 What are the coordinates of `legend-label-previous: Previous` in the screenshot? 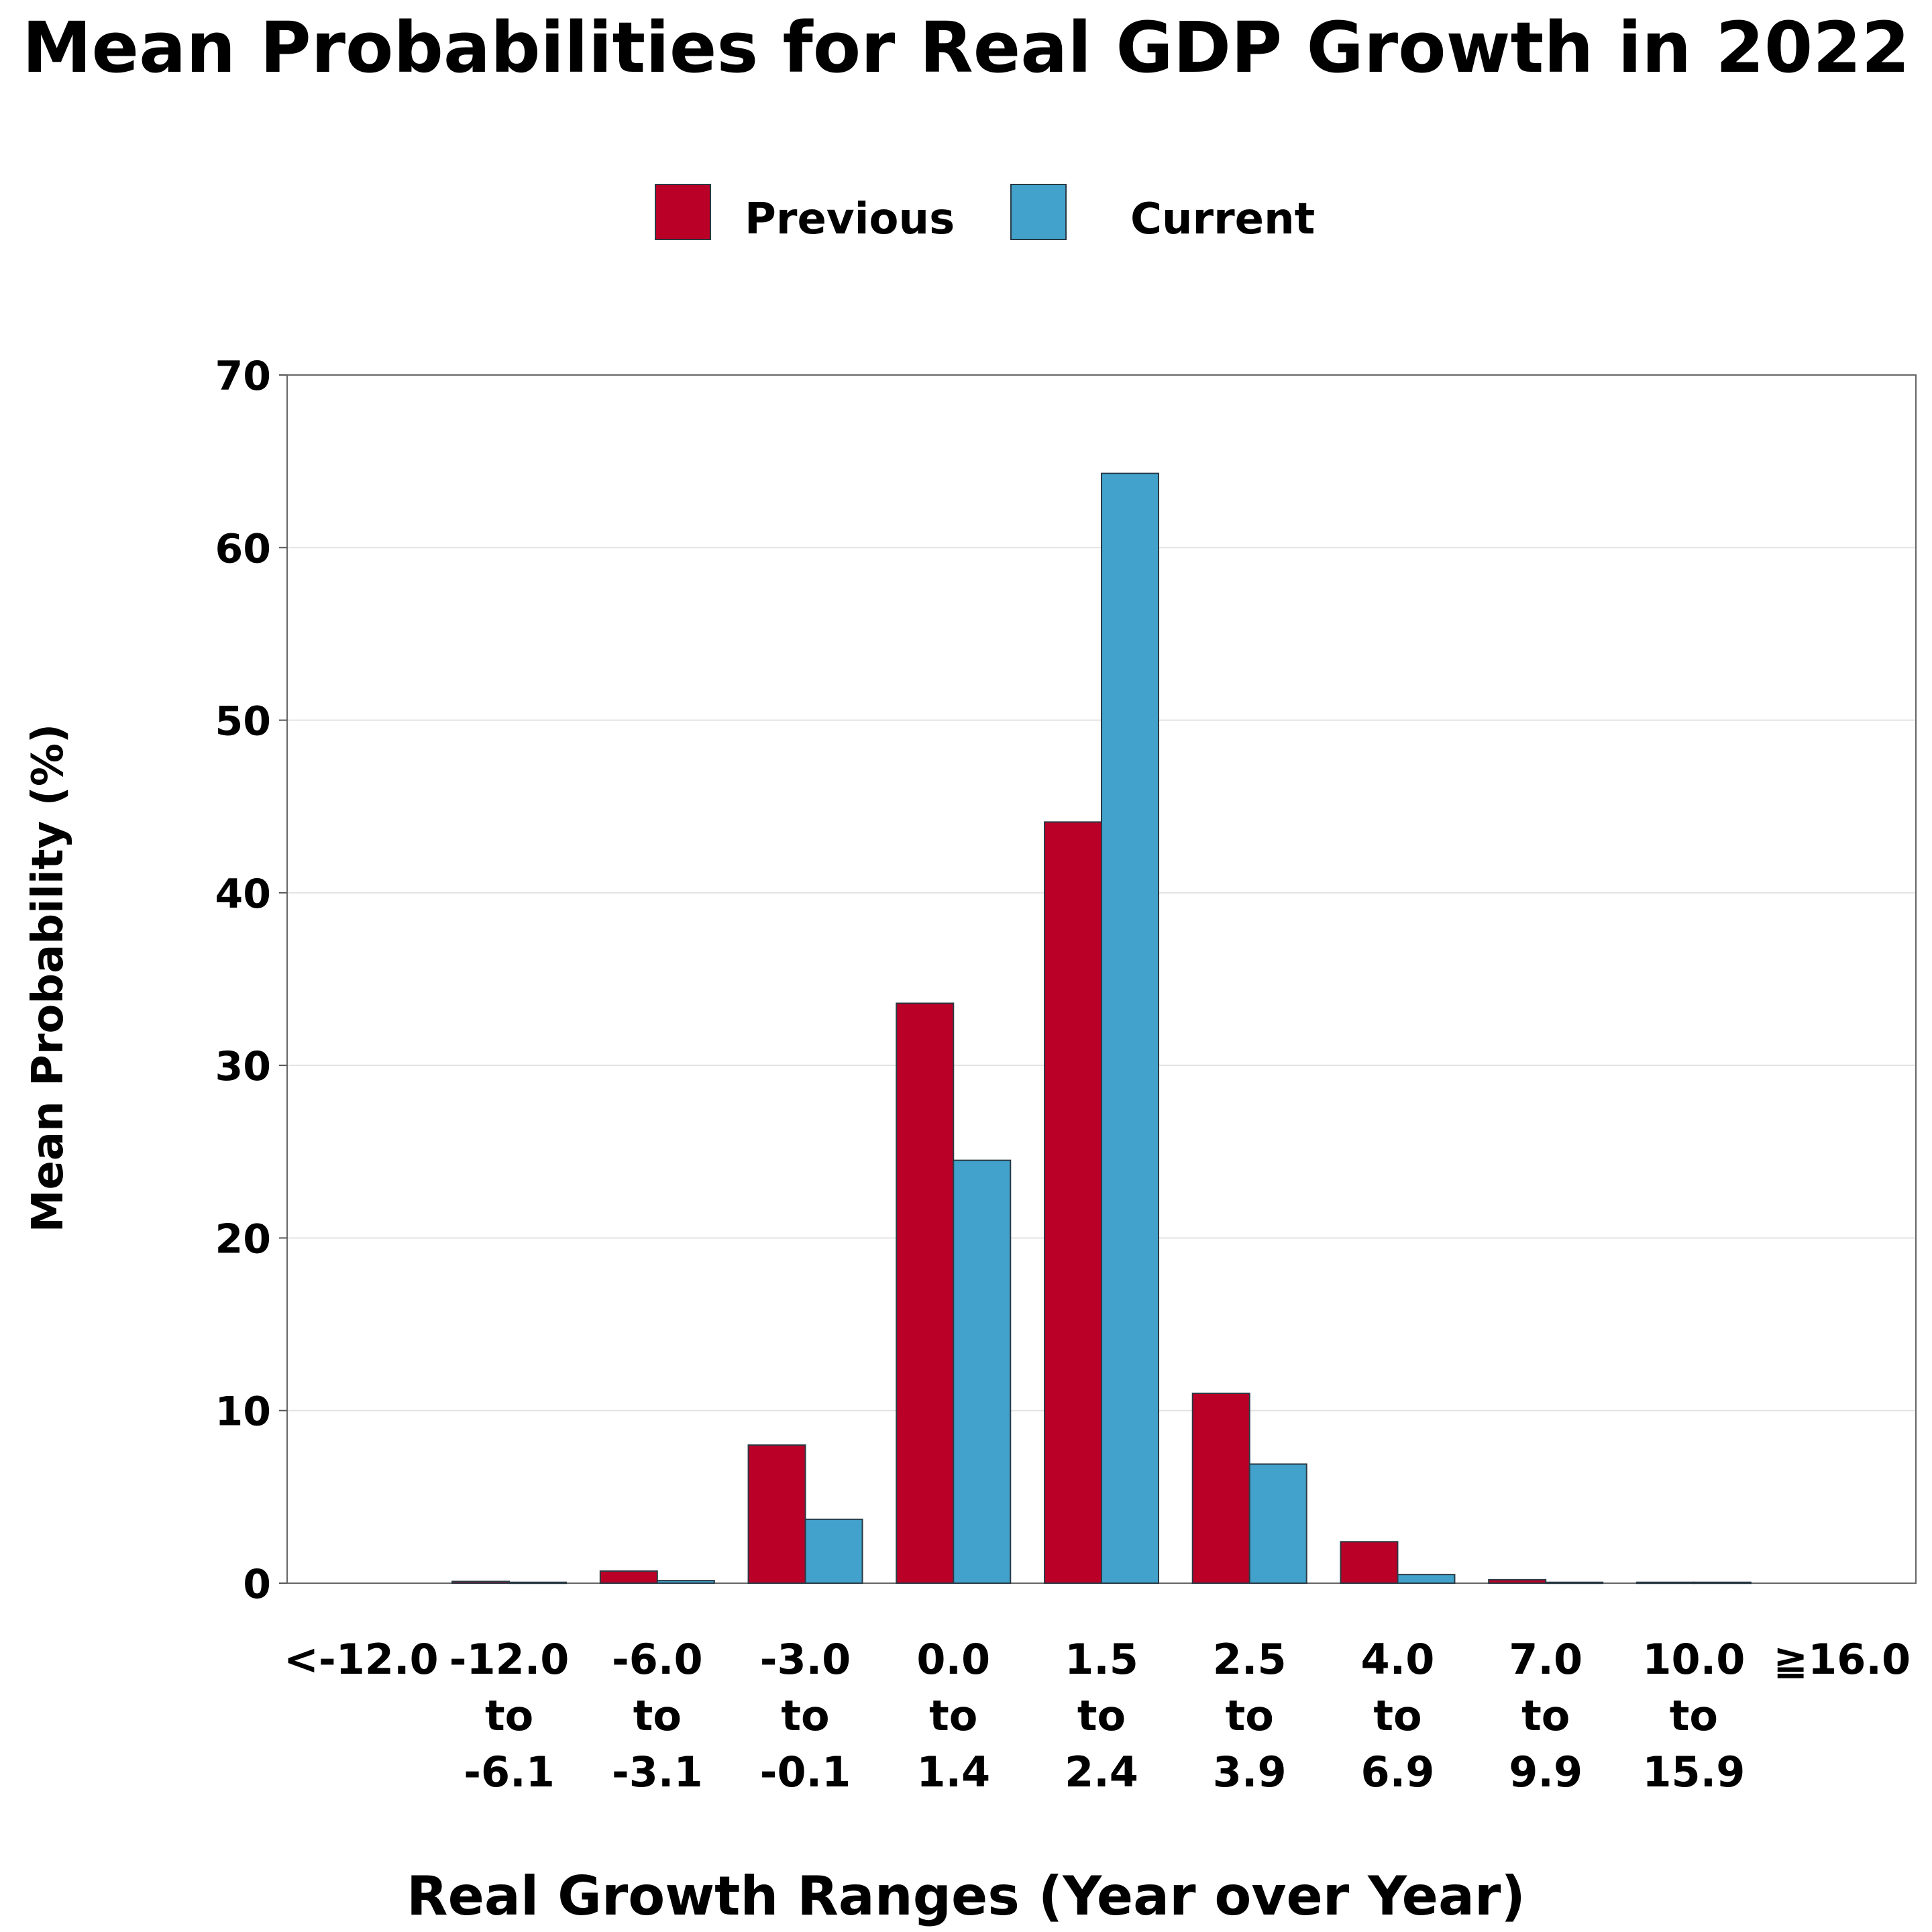 It's located at (850, 219).